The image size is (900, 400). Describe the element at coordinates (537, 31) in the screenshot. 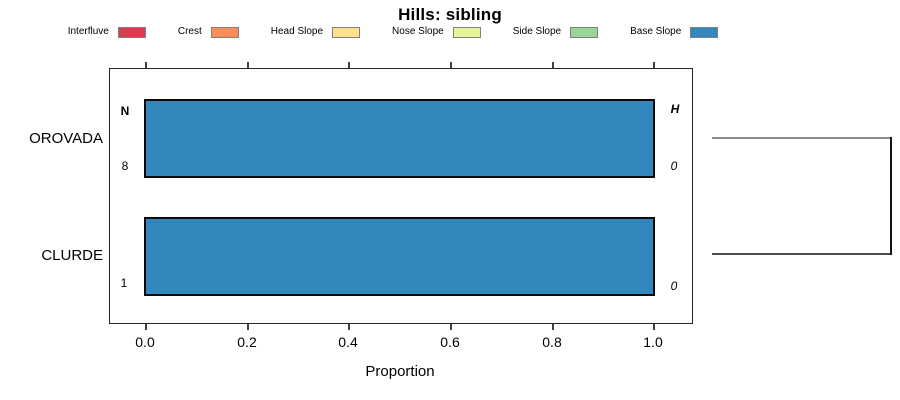

I see `legend-label: Side Slope` at that location.